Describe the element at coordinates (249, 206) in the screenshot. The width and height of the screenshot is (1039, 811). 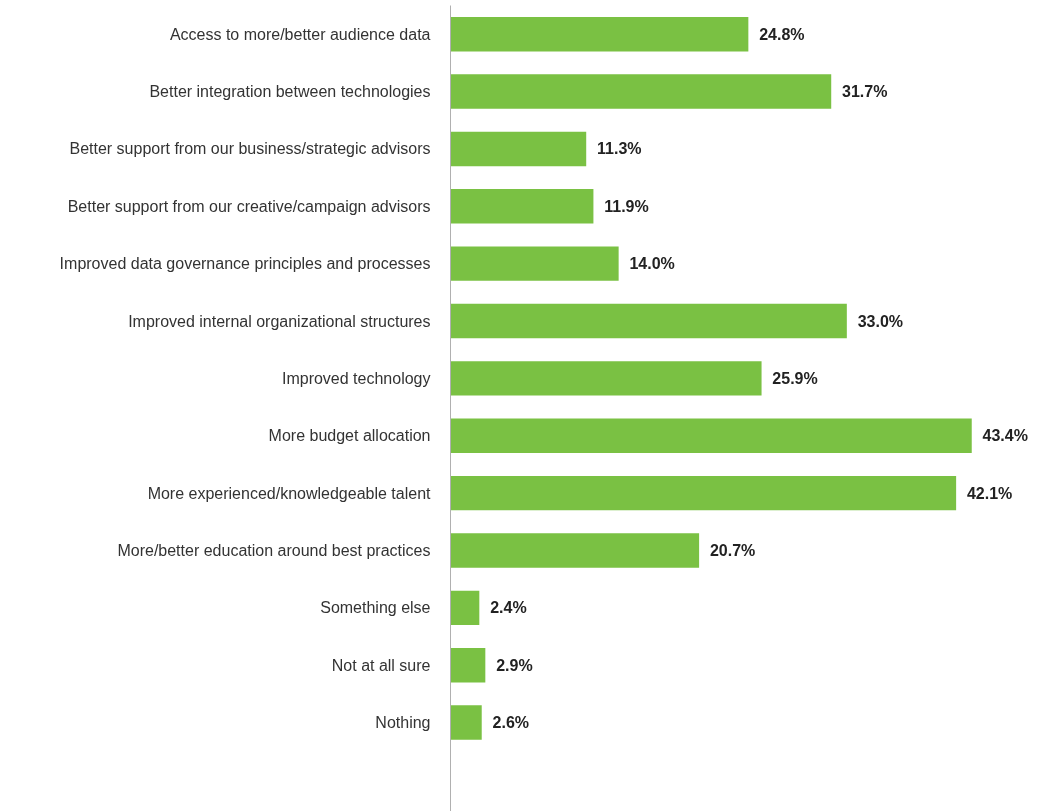
I see `y-tick-label: Better support from our creative/campaign advisors` at that location.